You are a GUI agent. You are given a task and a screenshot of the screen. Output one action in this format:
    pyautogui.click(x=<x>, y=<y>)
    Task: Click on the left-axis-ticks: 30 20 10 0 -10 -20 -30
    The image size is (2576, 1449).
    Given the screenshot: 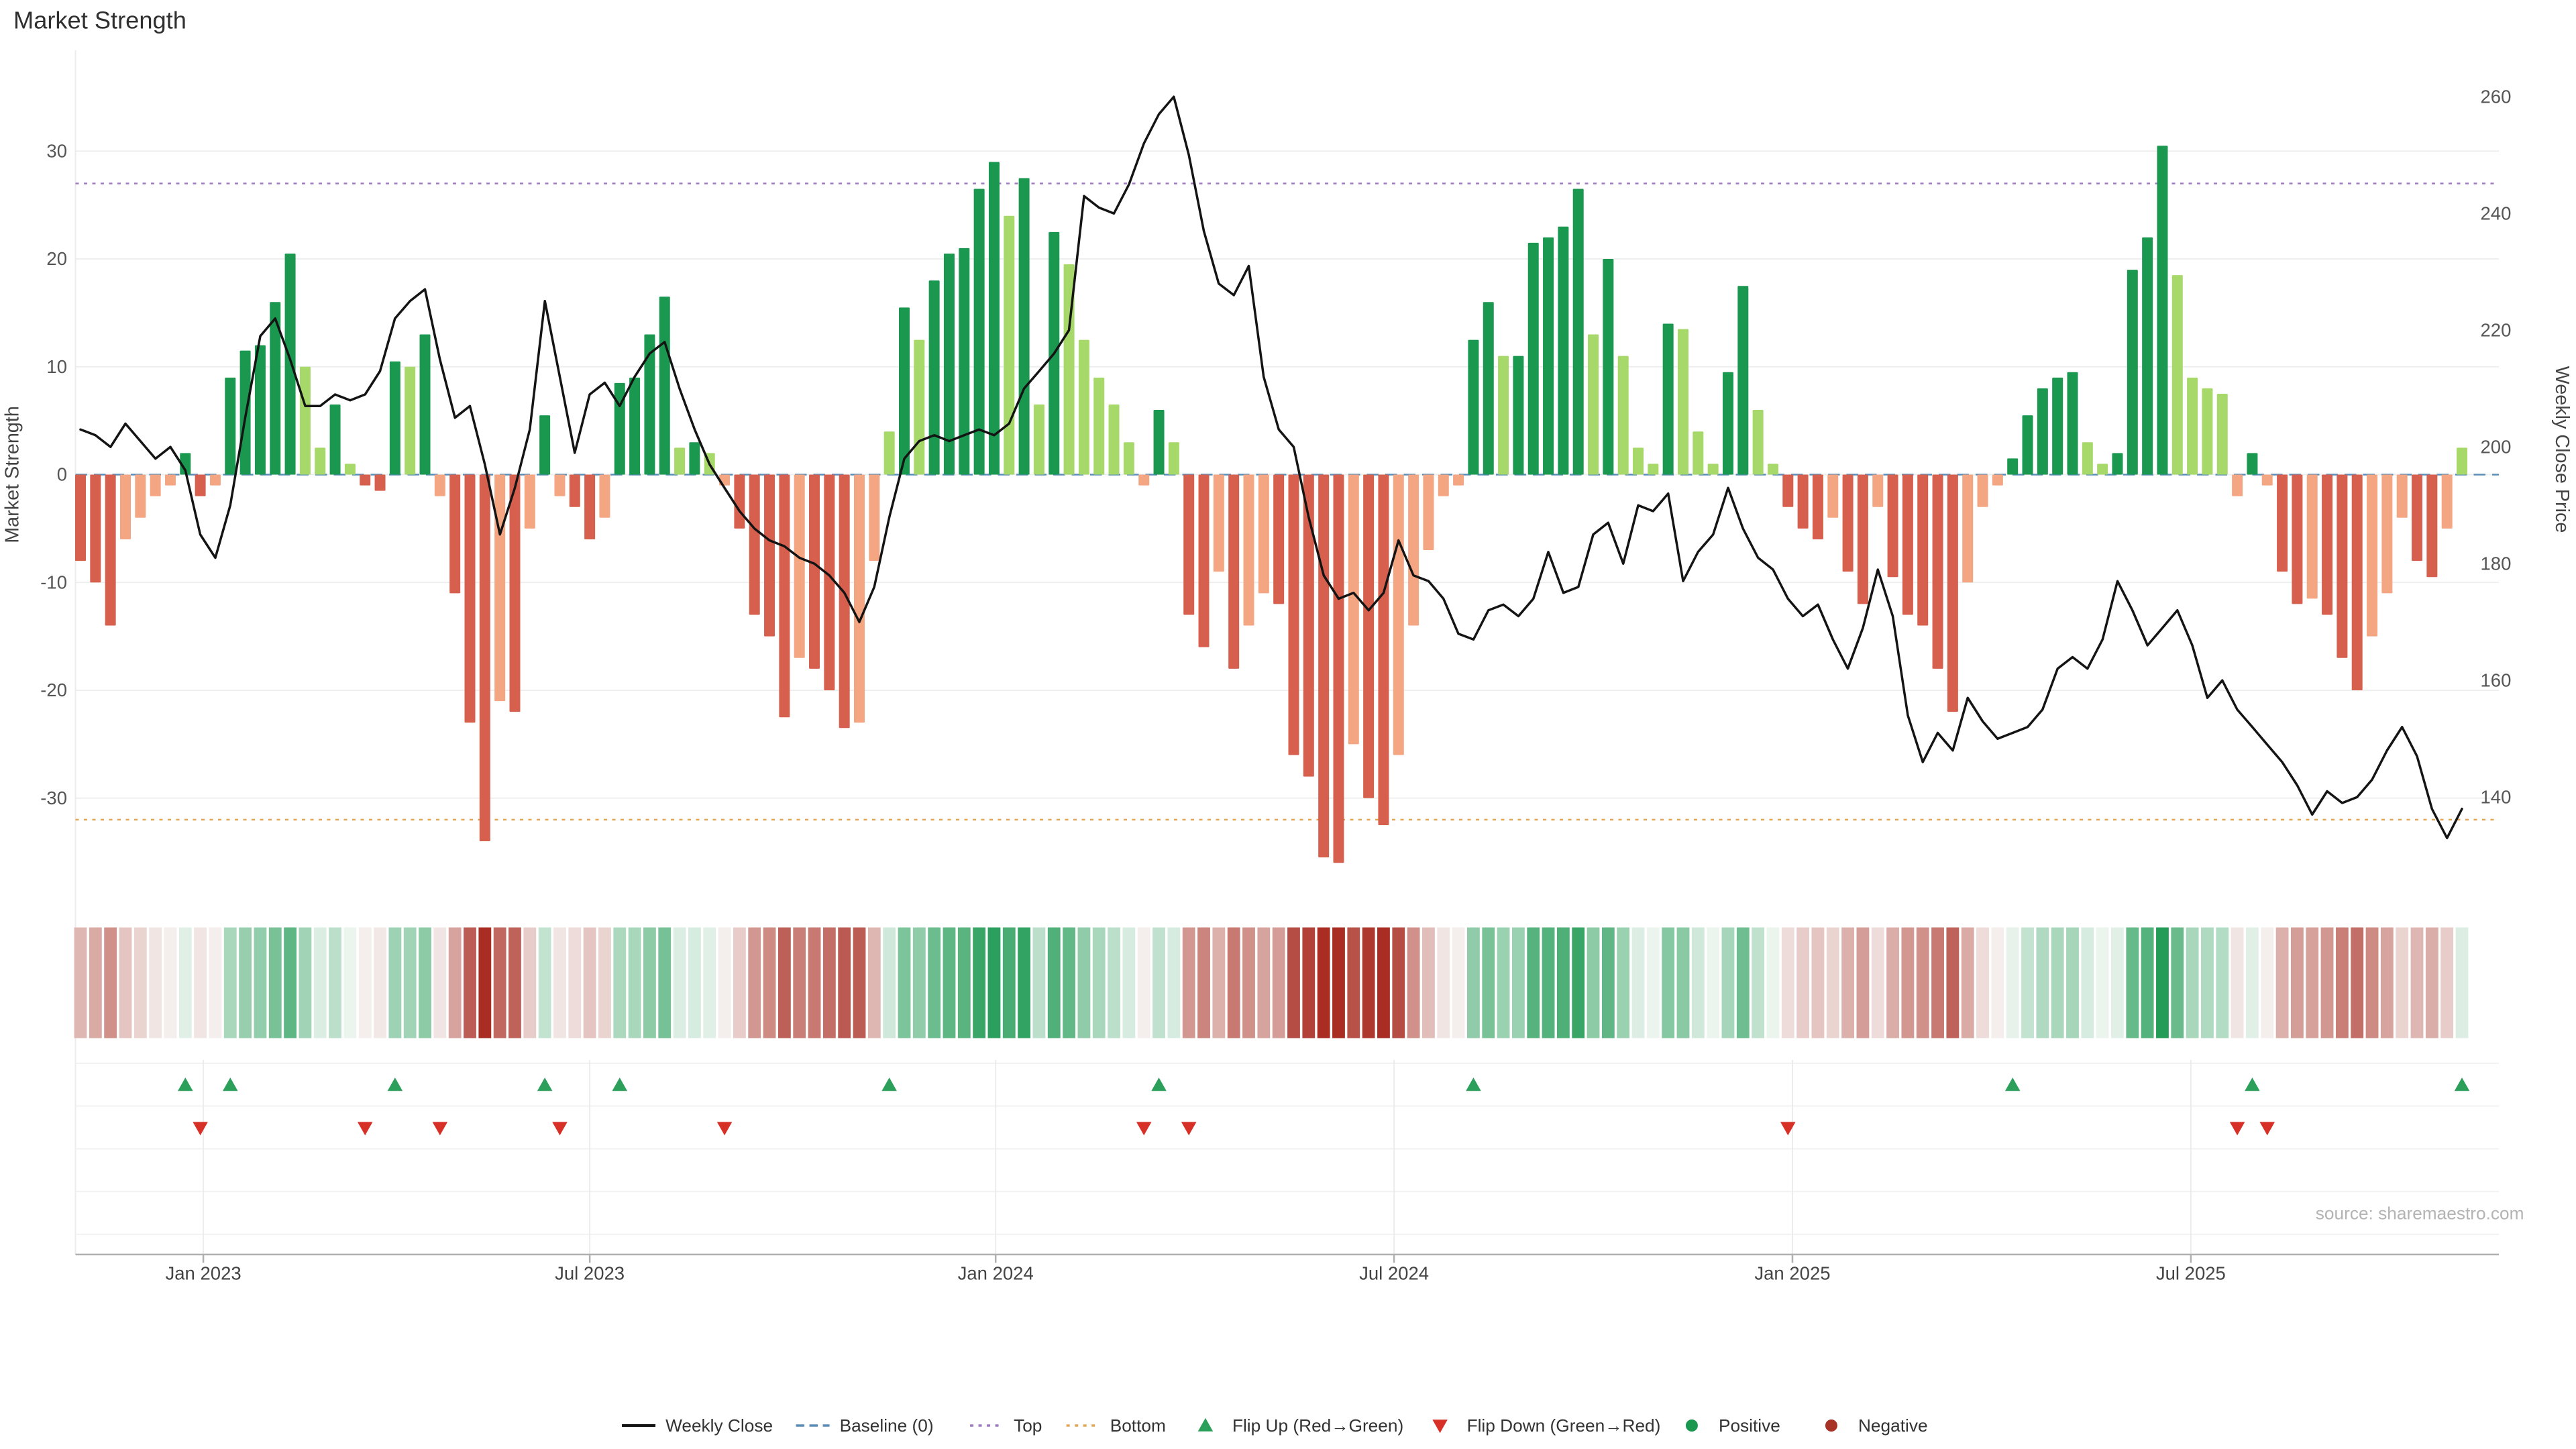 What is the action you would take?
    pyautogui.click(x=53, y=474)
    